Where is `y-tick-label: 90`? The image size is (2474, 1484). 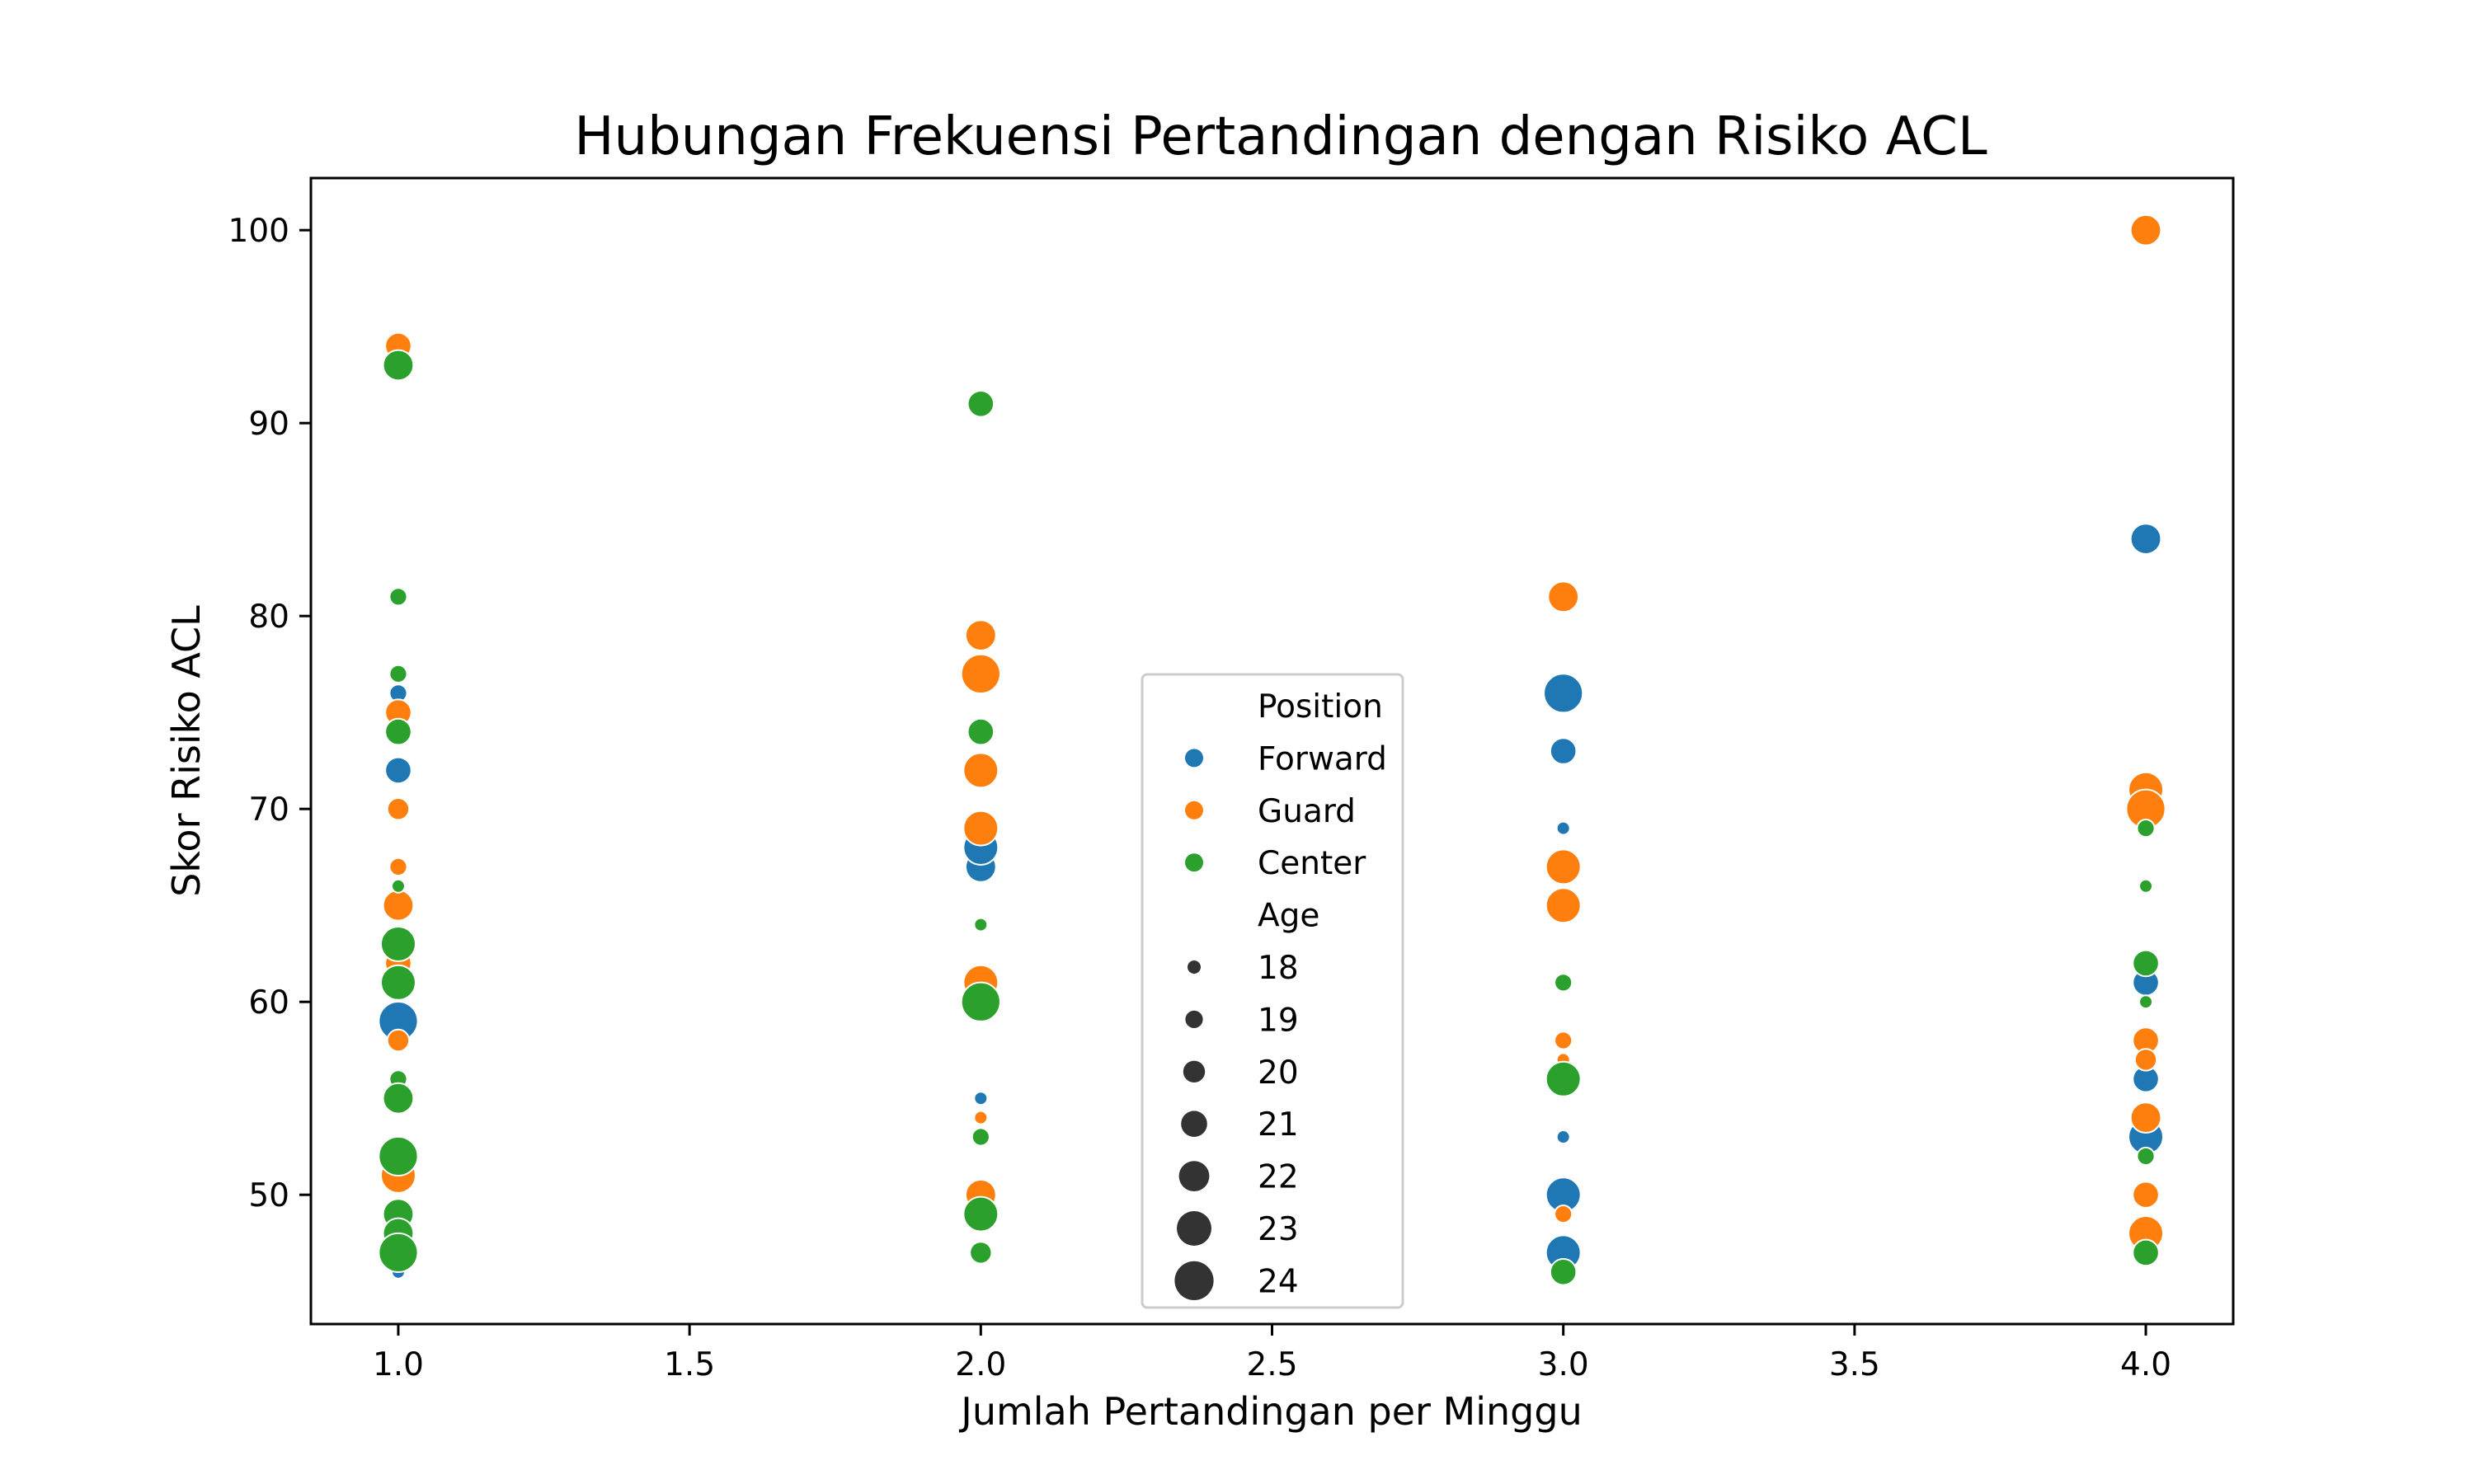 y-tick-label: 90 is located at coordinates (268, 424).